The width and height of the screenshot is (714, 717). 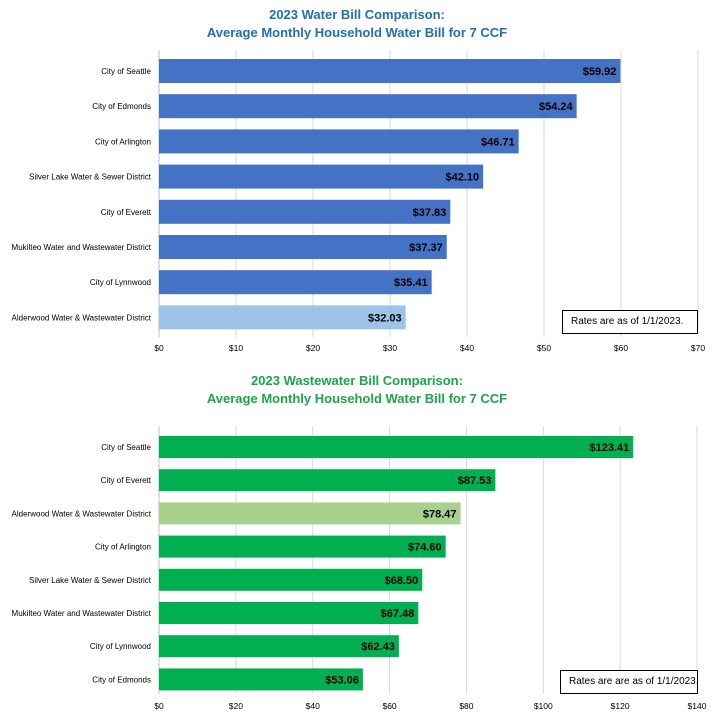 I want to click on data-label: $67.48, so click(x=398, y=614).